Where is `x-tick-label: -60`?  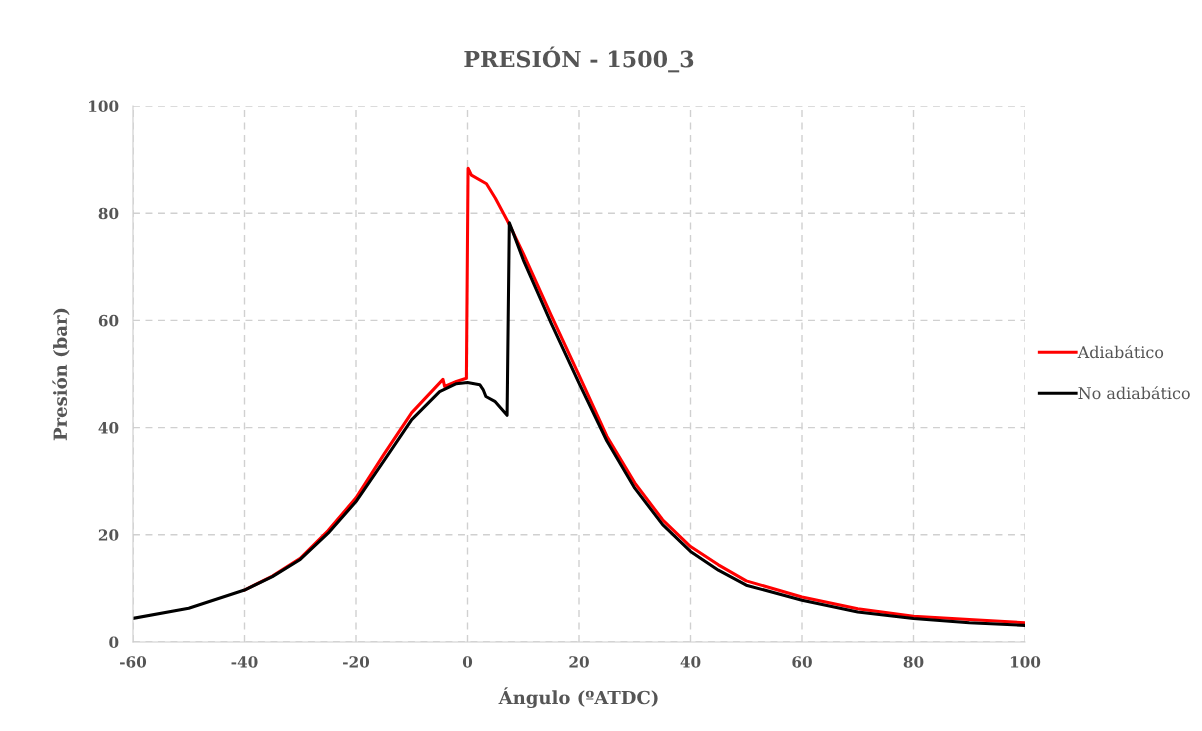 x-tick-label: -60 is located at coordinates (133, 662).